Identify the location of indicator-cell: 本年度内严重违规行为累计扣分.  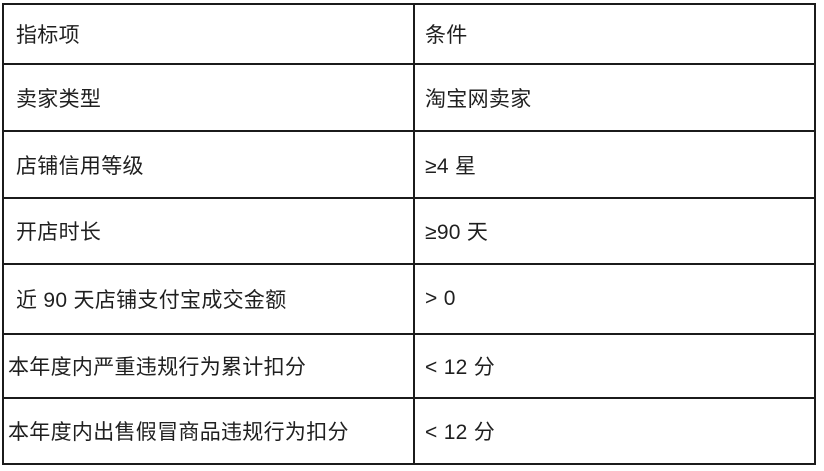
(208, 366).